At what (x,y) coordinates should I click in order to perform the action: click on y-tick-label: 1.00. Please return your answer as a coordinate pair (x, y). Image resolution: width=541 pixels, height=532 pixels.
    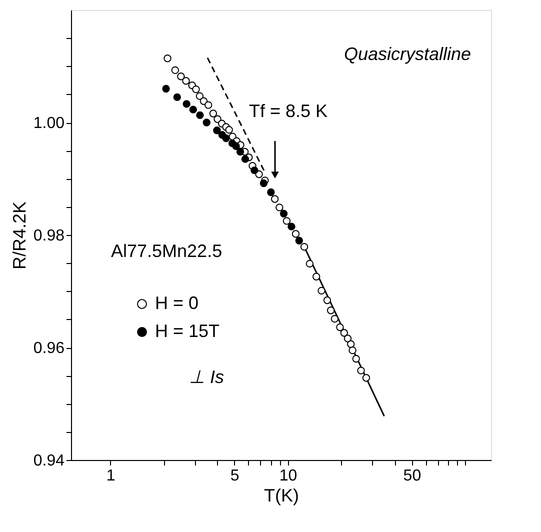
    Looking at the image, I should click on (49, 123).